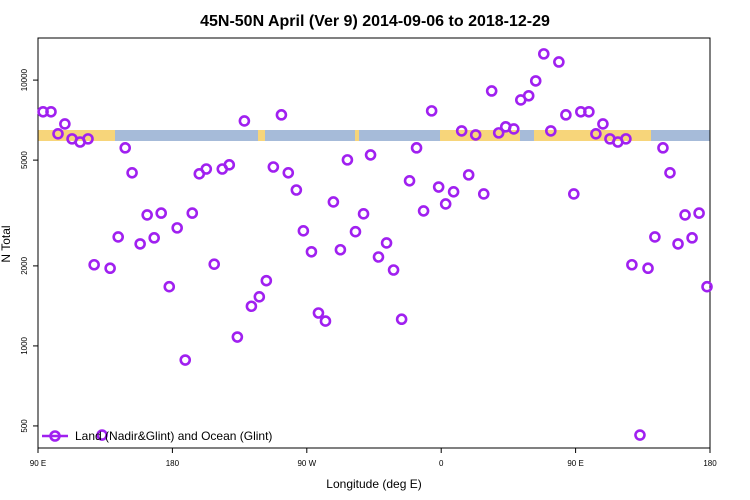 Image resolution: width=750 pixels, height=500 pixels. What do you see at coordinates (24, 160) in the screenshot?
I see `y-tick-label: 5000` at bounding box center [24, 160].